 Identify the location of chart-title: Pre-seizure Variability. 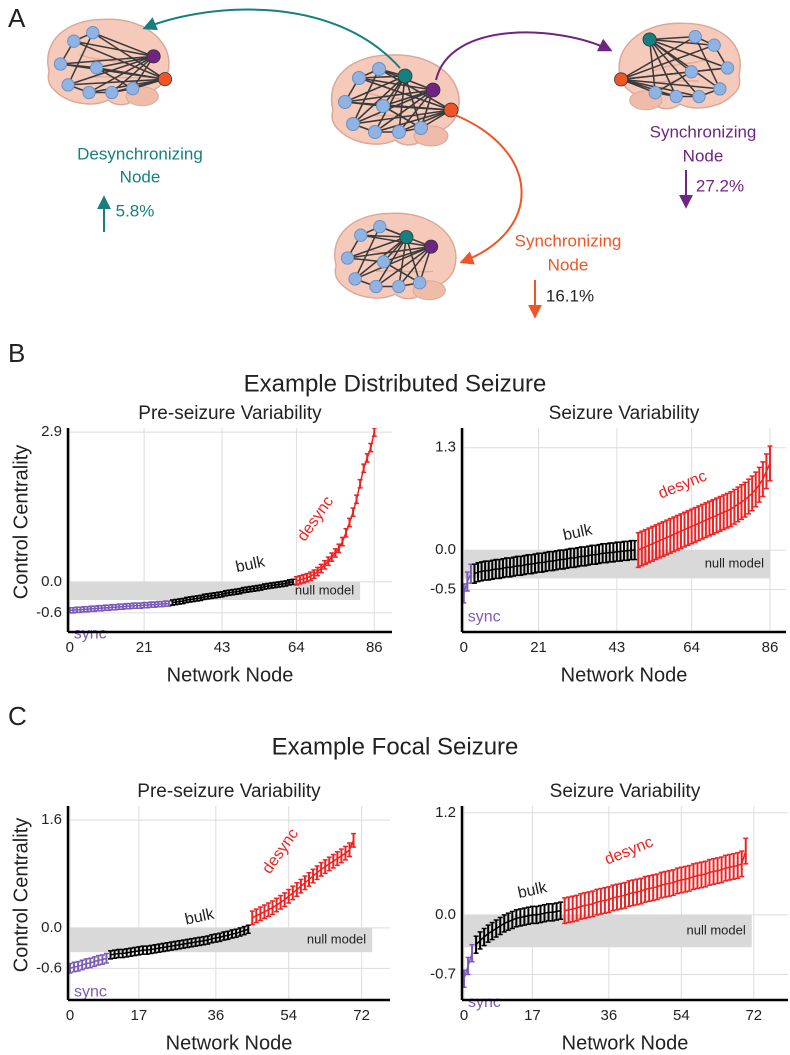
(230, 413).